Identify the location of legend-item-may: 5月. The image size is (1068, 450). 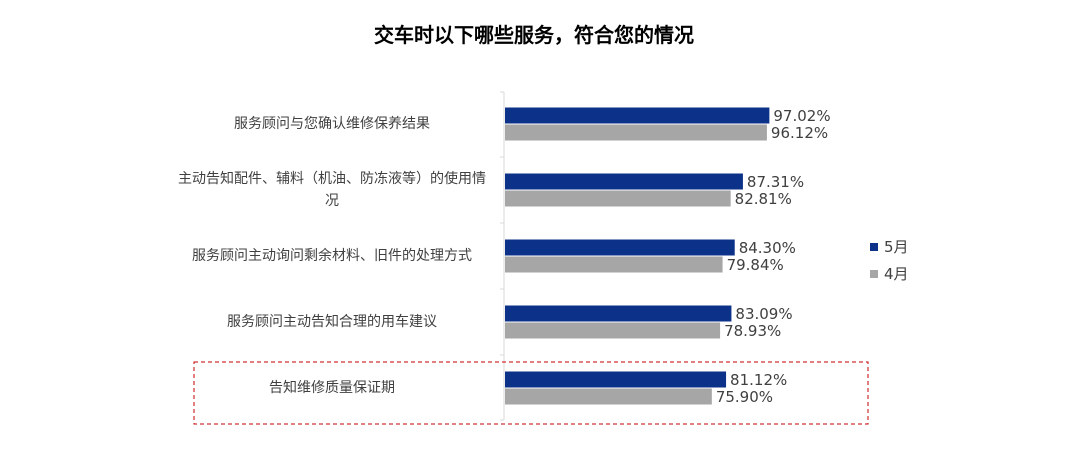
(889, 246).